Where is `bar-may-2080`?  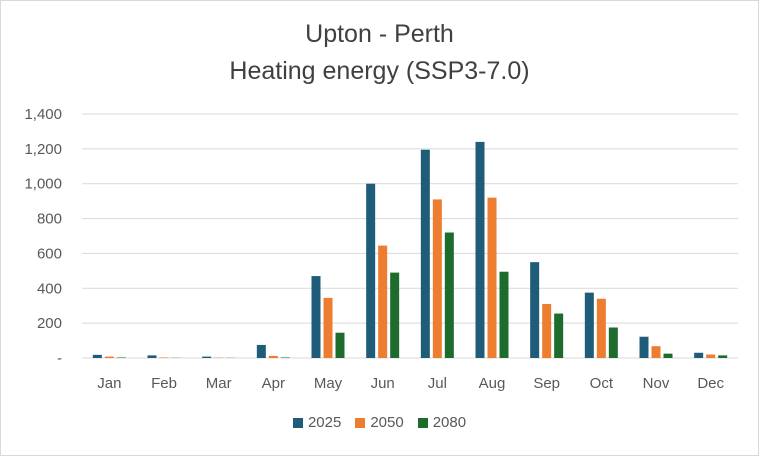
bar-may-2080 is located at coordinates (340, 345).